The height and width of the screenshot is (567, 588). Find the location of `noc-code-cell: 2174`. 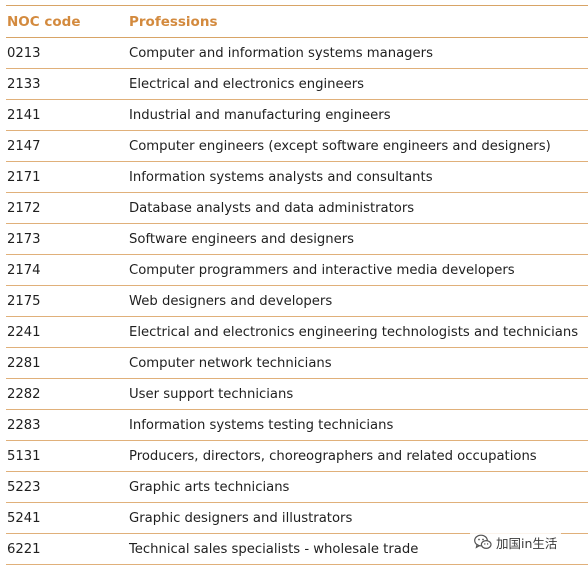

noc-code-cell: 2174 is located at coordinates (67, 270).